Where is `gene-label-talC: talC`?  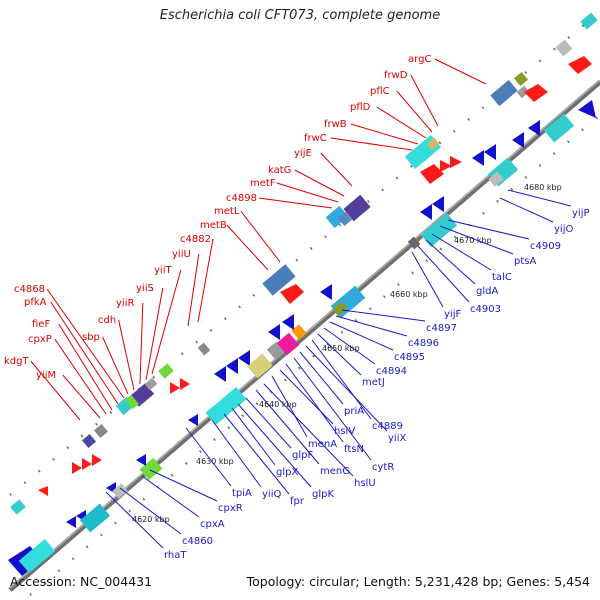 gene-label-talC: talC is located at coordinates (502, 277).